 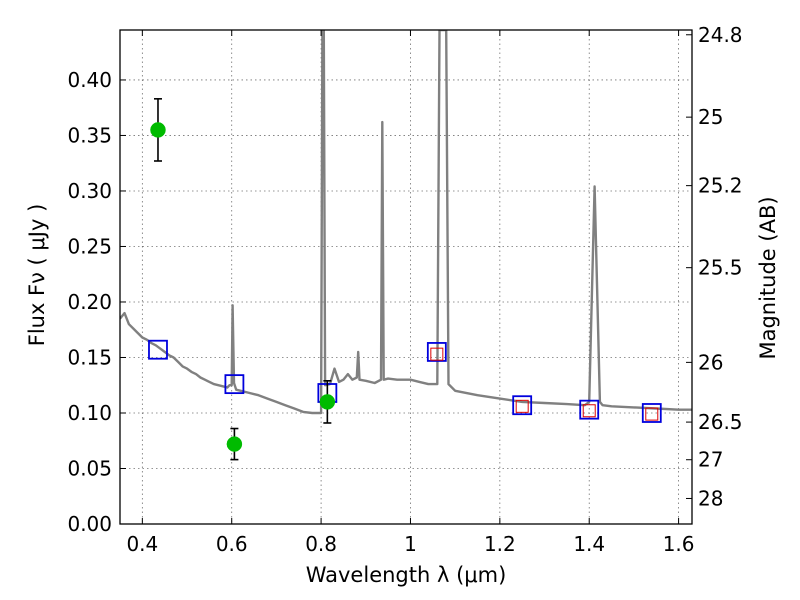 What do you see at coordinates (89, 413) in the screenshot?
I see `y-tick-label: 0.10` at bounding box center [89, 413].